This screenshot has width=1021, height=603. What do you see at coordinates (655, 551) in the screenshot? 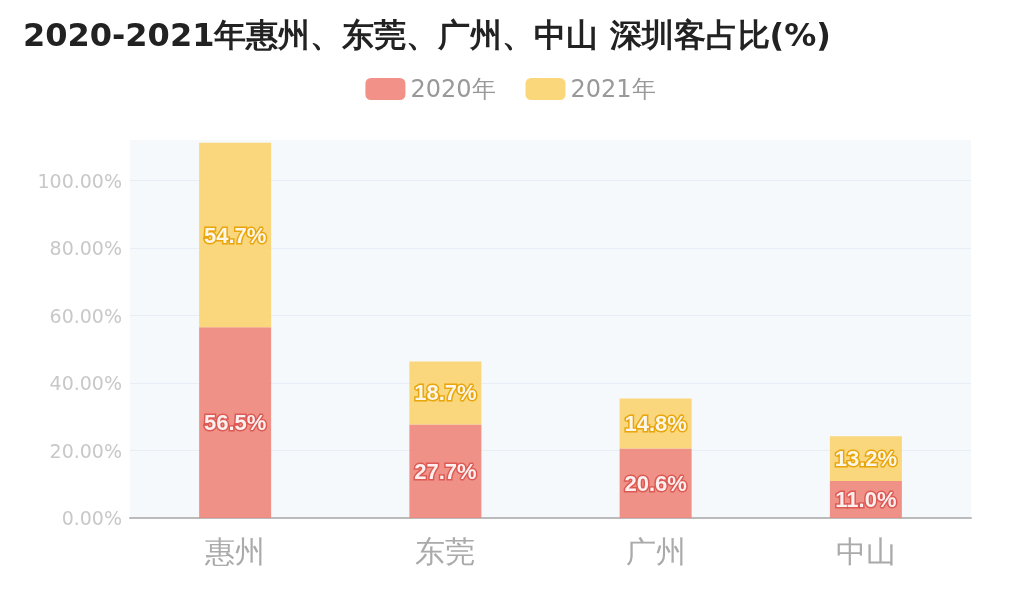
I see `x-tick-label: 广州` at bounding box center [655, 551].